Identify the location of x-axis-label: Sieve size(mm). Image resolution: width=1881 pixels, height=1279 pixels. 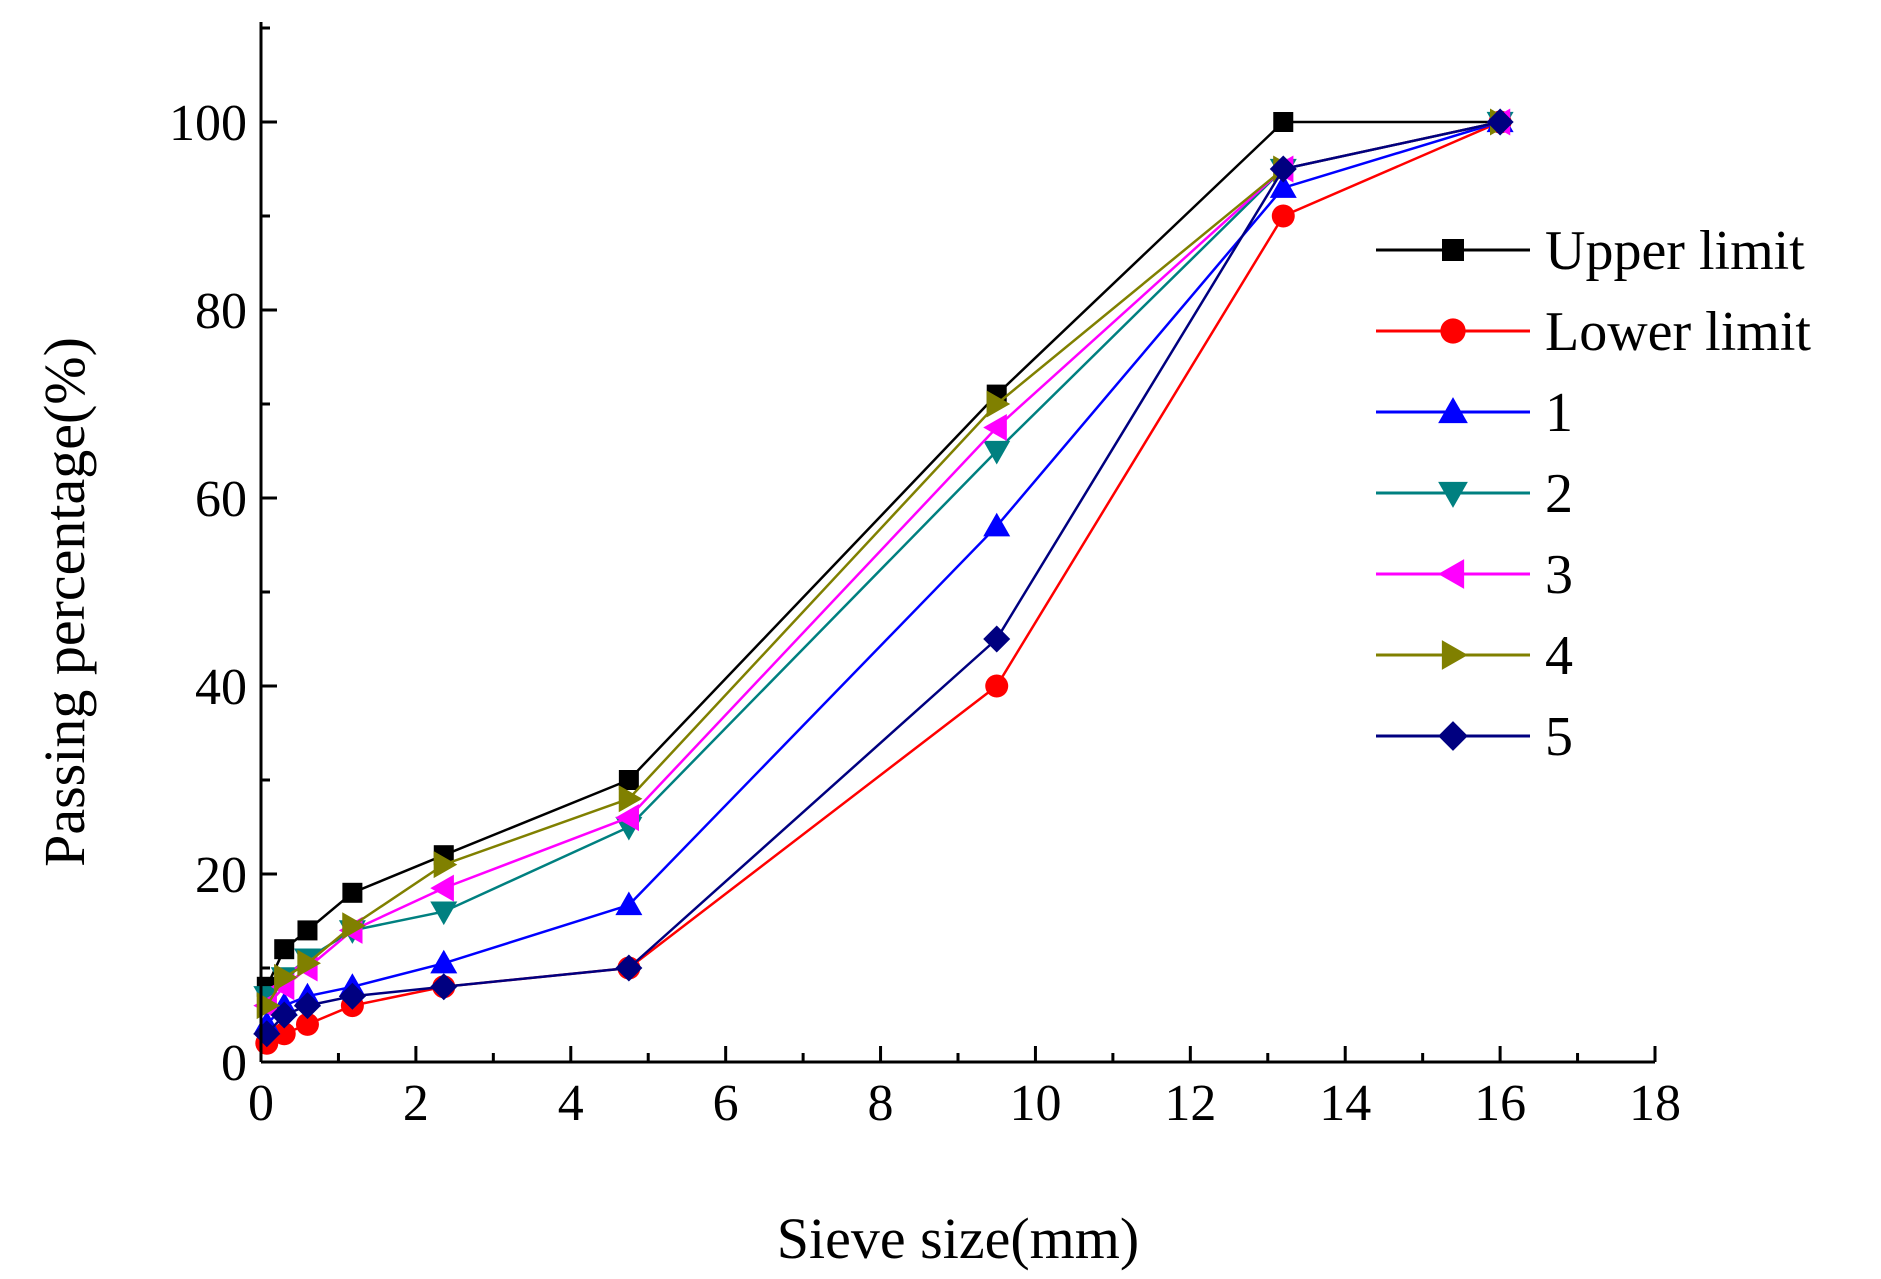
(958, 1238).